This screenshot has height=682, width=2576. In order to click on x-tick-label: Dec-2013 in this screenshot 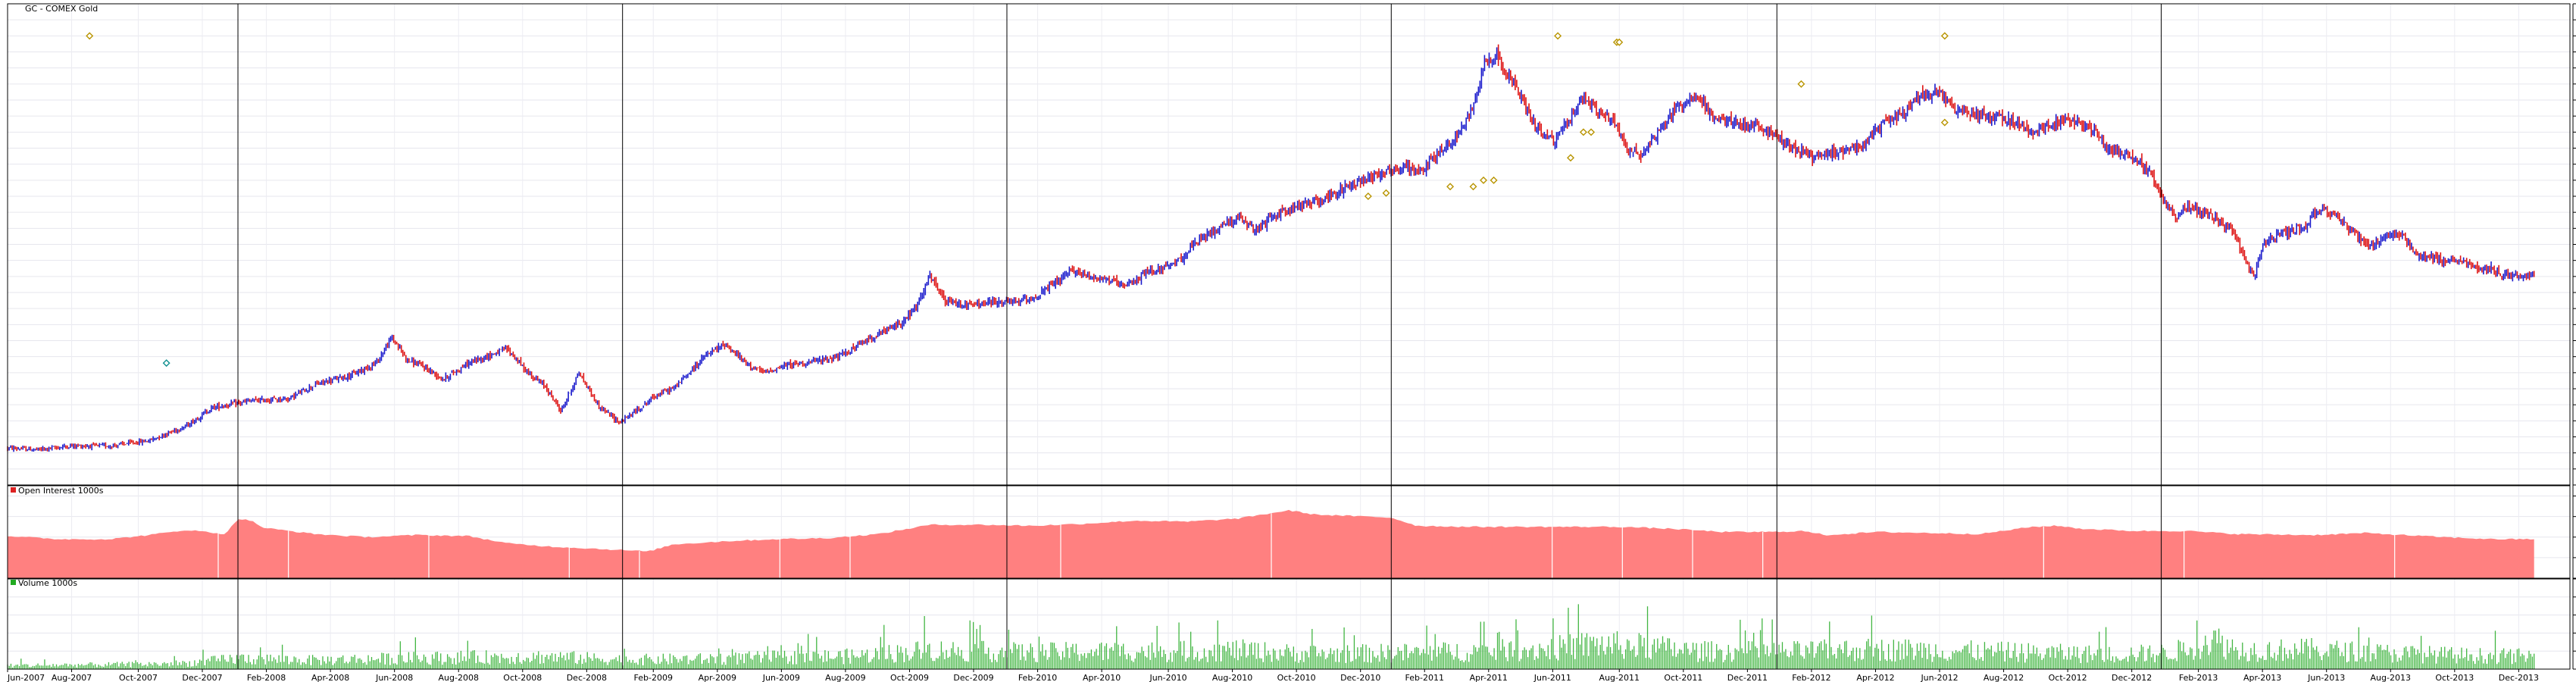, I will do `click(2519, 677)`.